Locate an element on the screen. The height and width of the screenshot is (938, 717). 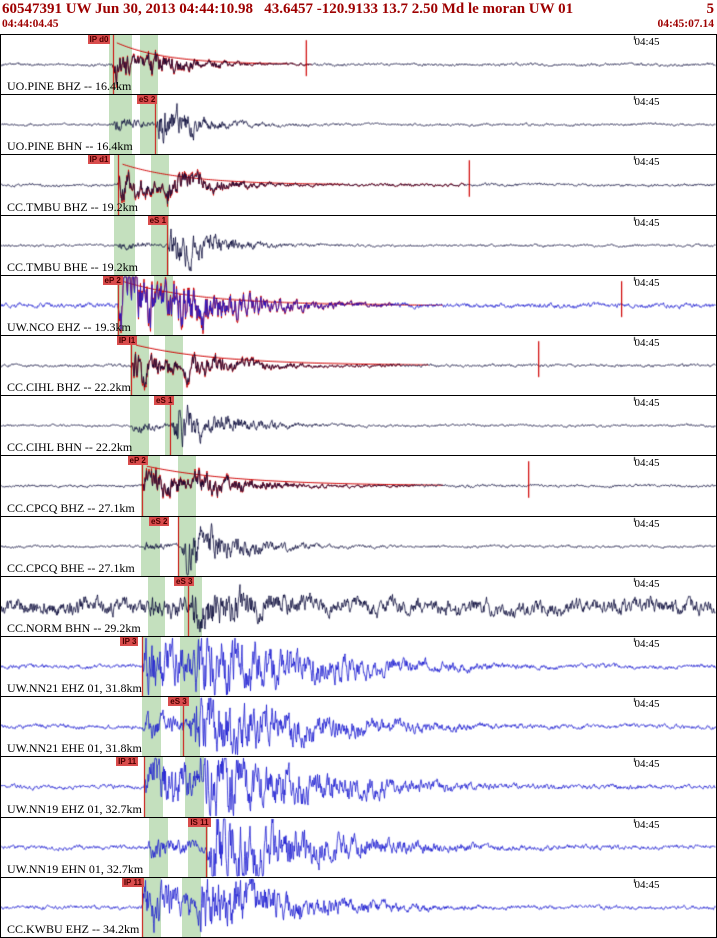
window-start-time: 04:44:04.45 is located at coordinates (30, 24).